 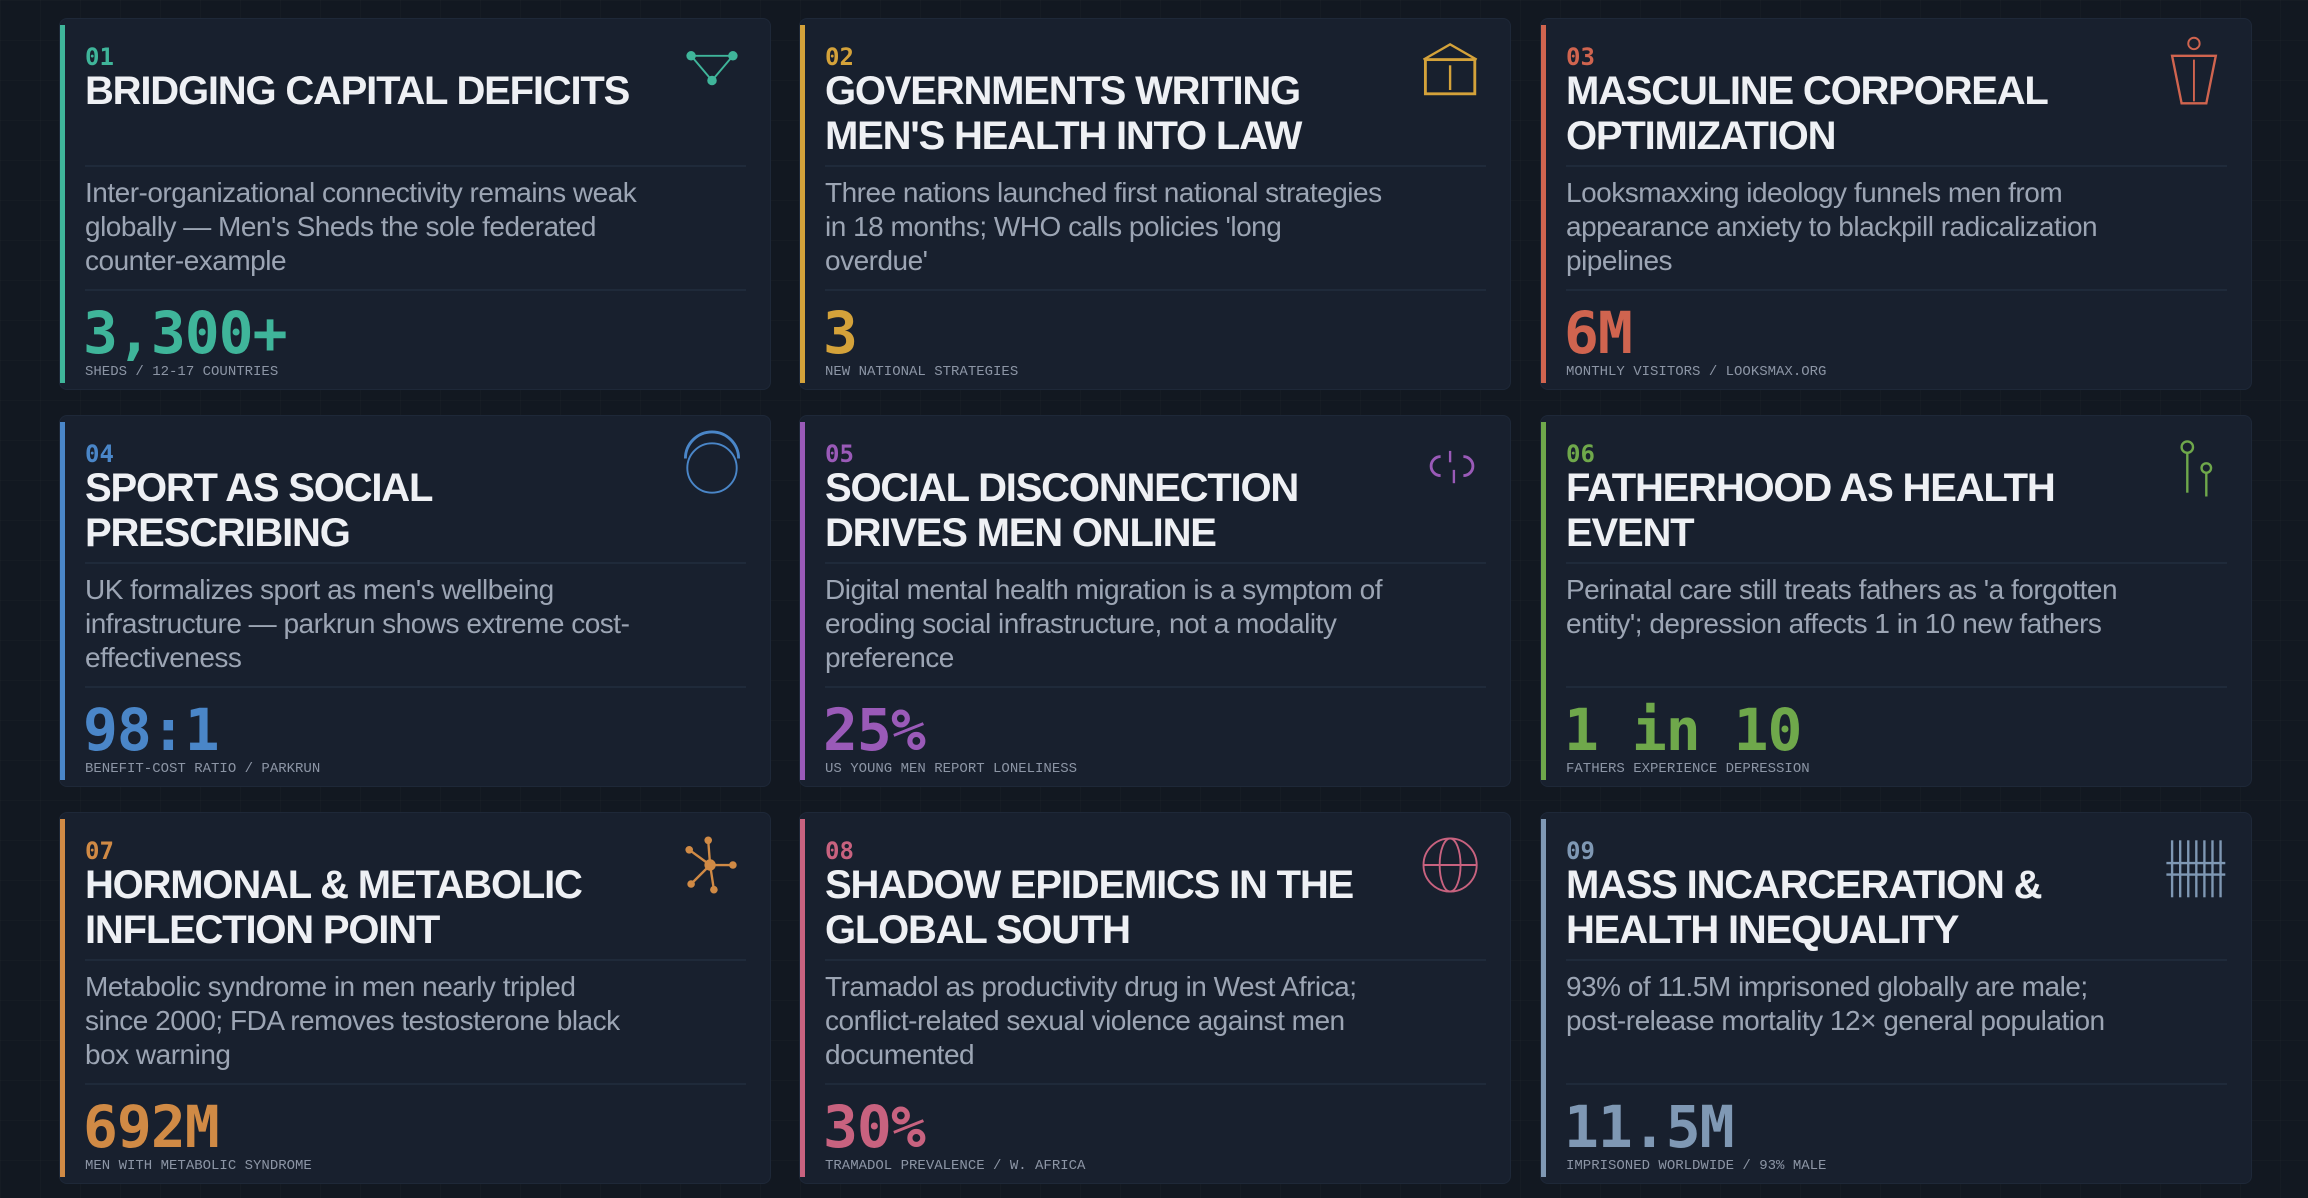 I want to click on card-number: 01, so click(x=99, y=57).